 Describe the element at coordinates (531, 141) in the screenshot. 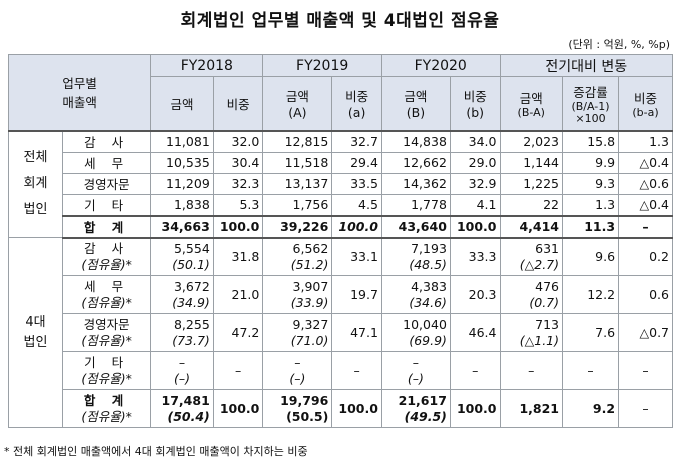

I see `cell: 2,023` at that location.